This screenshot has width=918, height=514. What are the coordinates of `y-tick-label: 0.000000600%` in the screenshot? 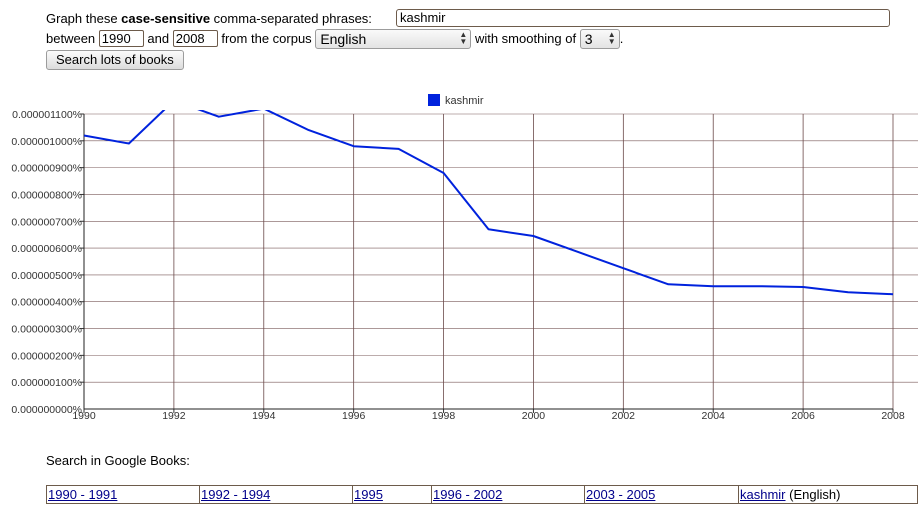 It's located at (46, 249).